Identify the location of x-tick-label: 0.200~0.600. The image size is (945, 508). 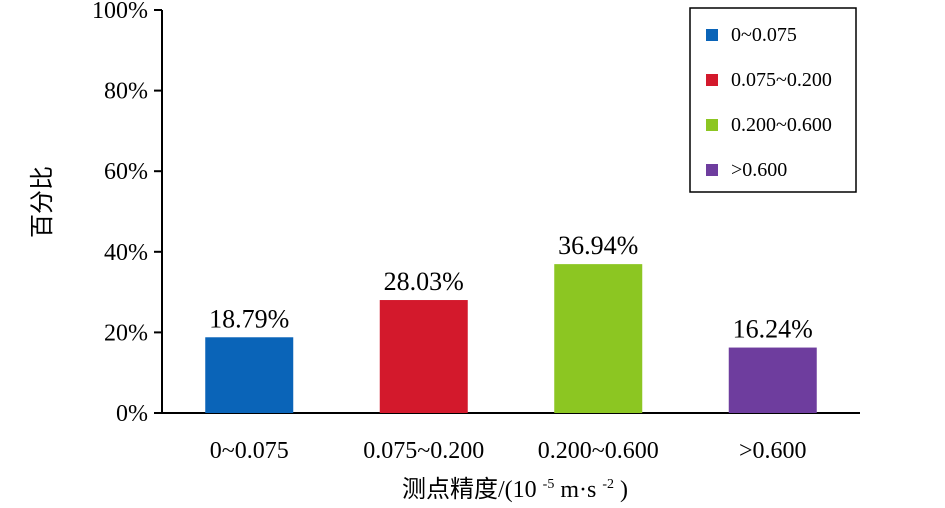
(598, 451).